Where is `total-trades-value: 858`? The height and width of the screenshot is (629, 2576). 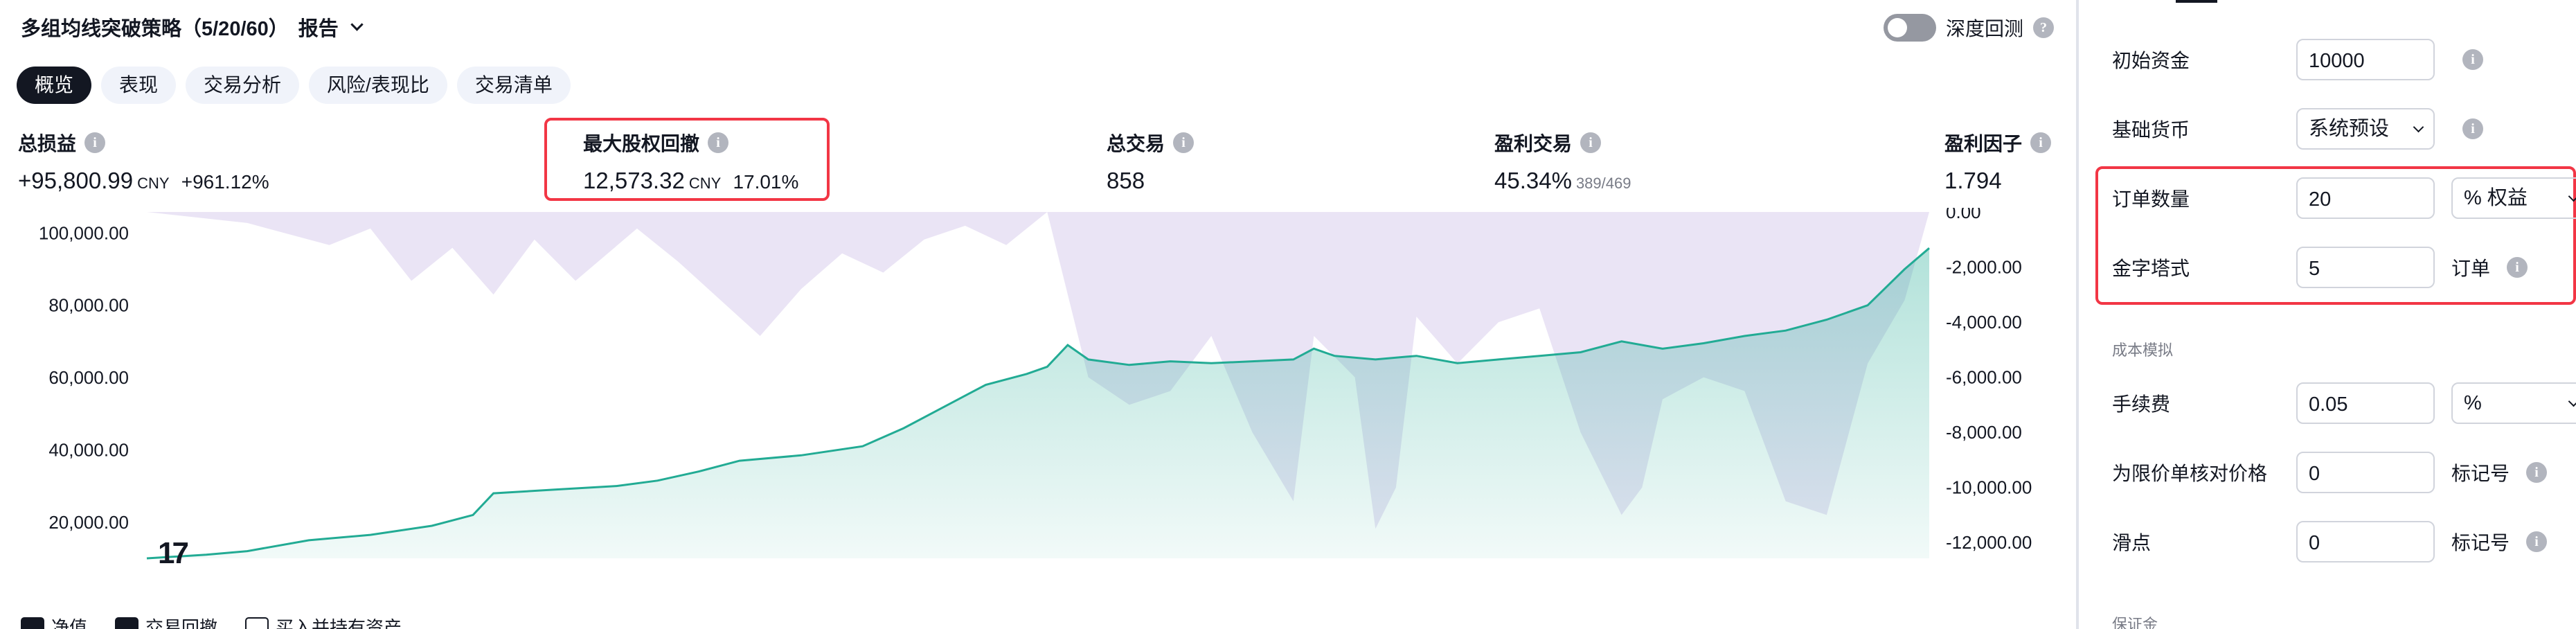 total-trades-value: 858 is located at coordinates (1126, 180).